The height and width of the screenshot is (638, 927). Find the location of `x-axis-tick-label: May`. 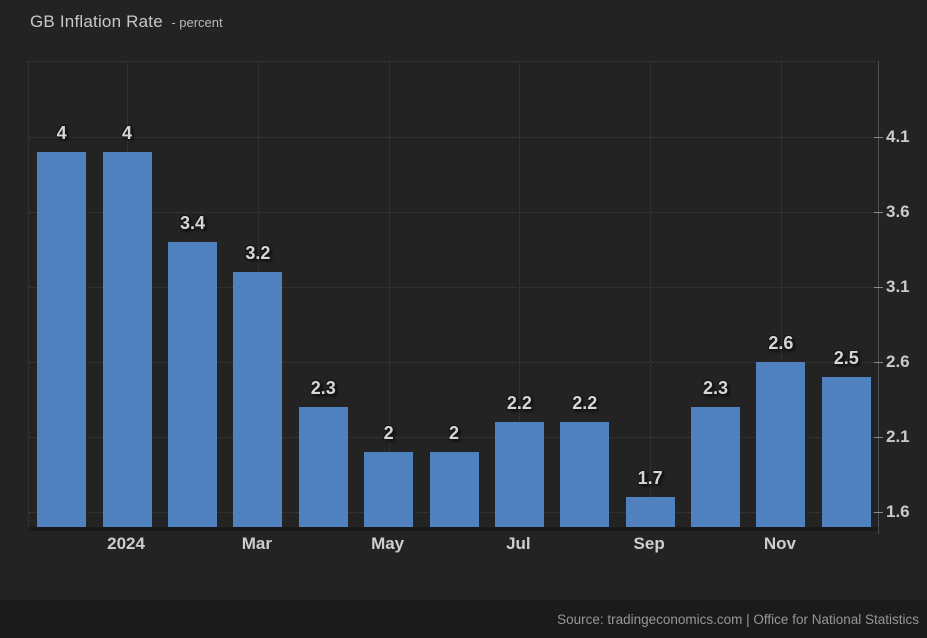

x-axis-tick-label: May is located at coordinates (388, 543).